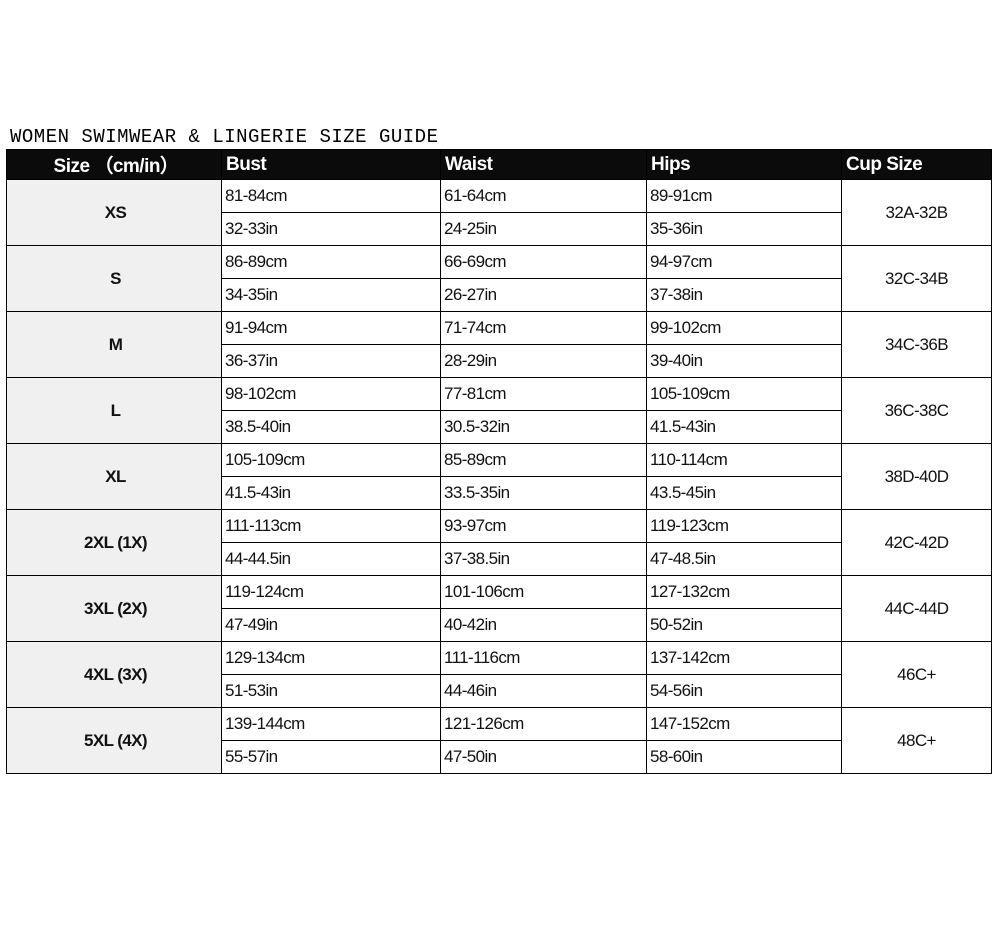 The width and height of the screenshot is (997, 947). Describe the element at coordinates (331, 196) in the screenshot. I see `bust-cm-cell: 81-84cm` at that location.